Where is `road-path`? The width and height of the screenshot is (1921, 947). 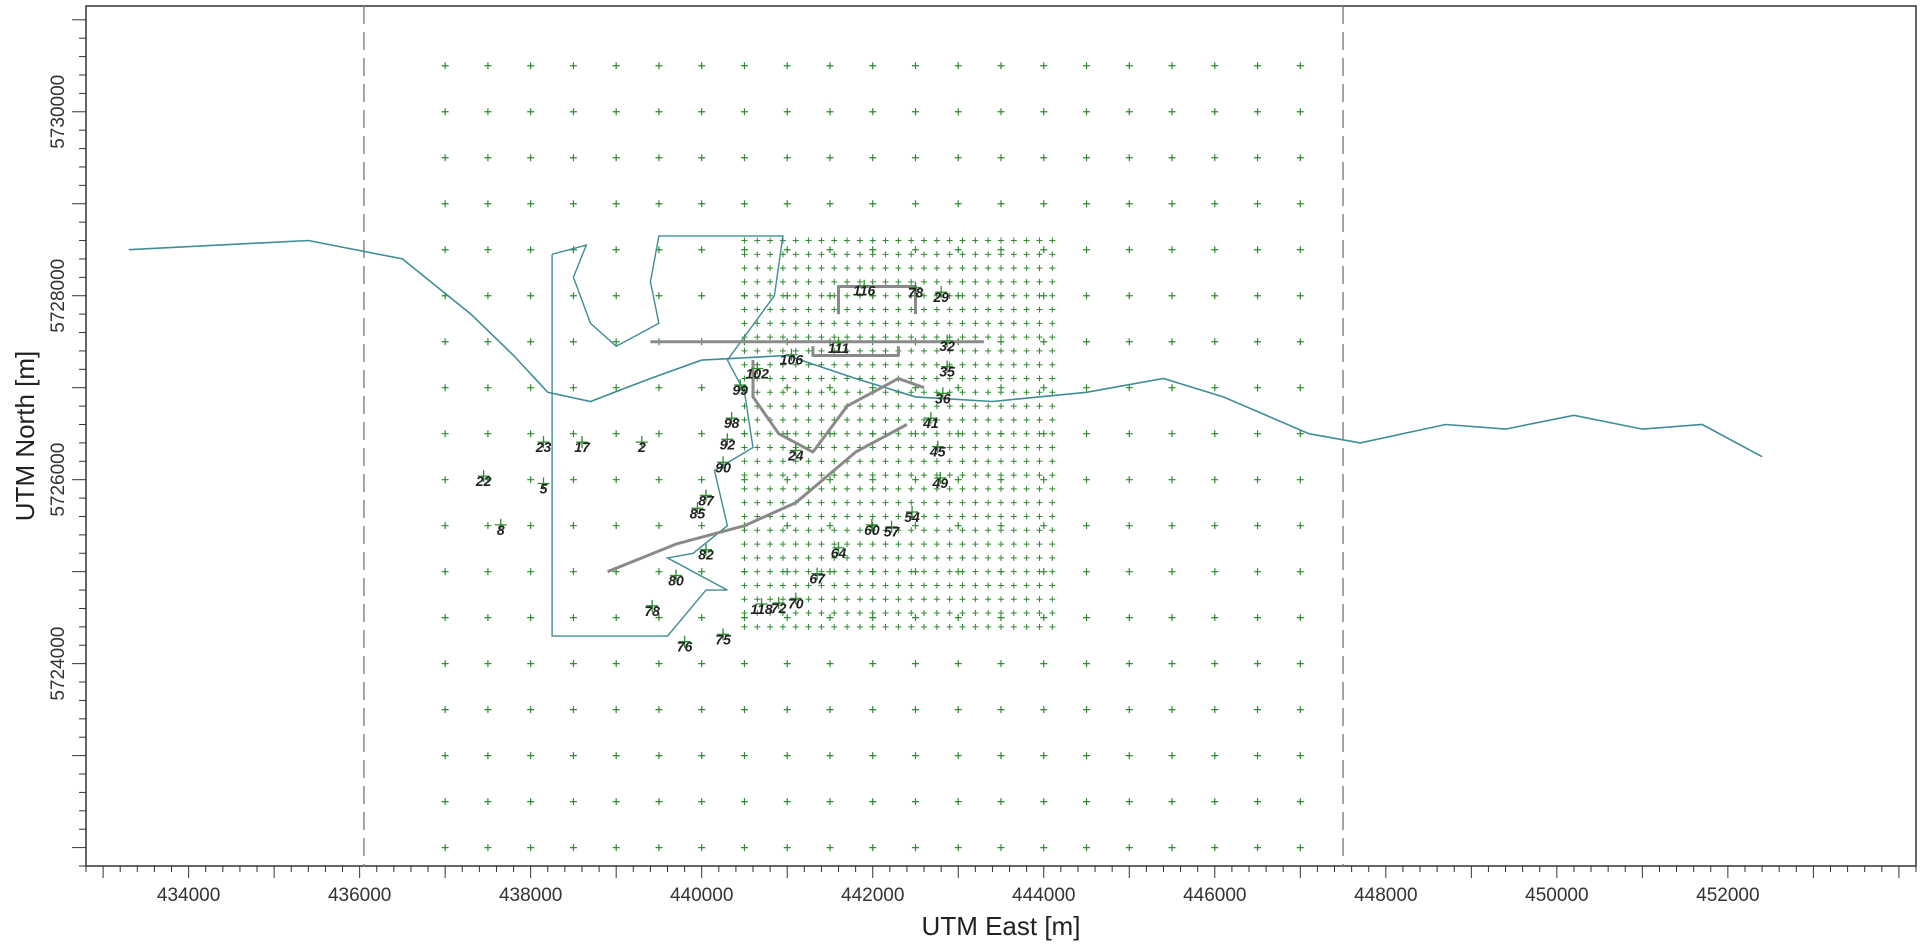 road-path is located at coordinates (877, 300).